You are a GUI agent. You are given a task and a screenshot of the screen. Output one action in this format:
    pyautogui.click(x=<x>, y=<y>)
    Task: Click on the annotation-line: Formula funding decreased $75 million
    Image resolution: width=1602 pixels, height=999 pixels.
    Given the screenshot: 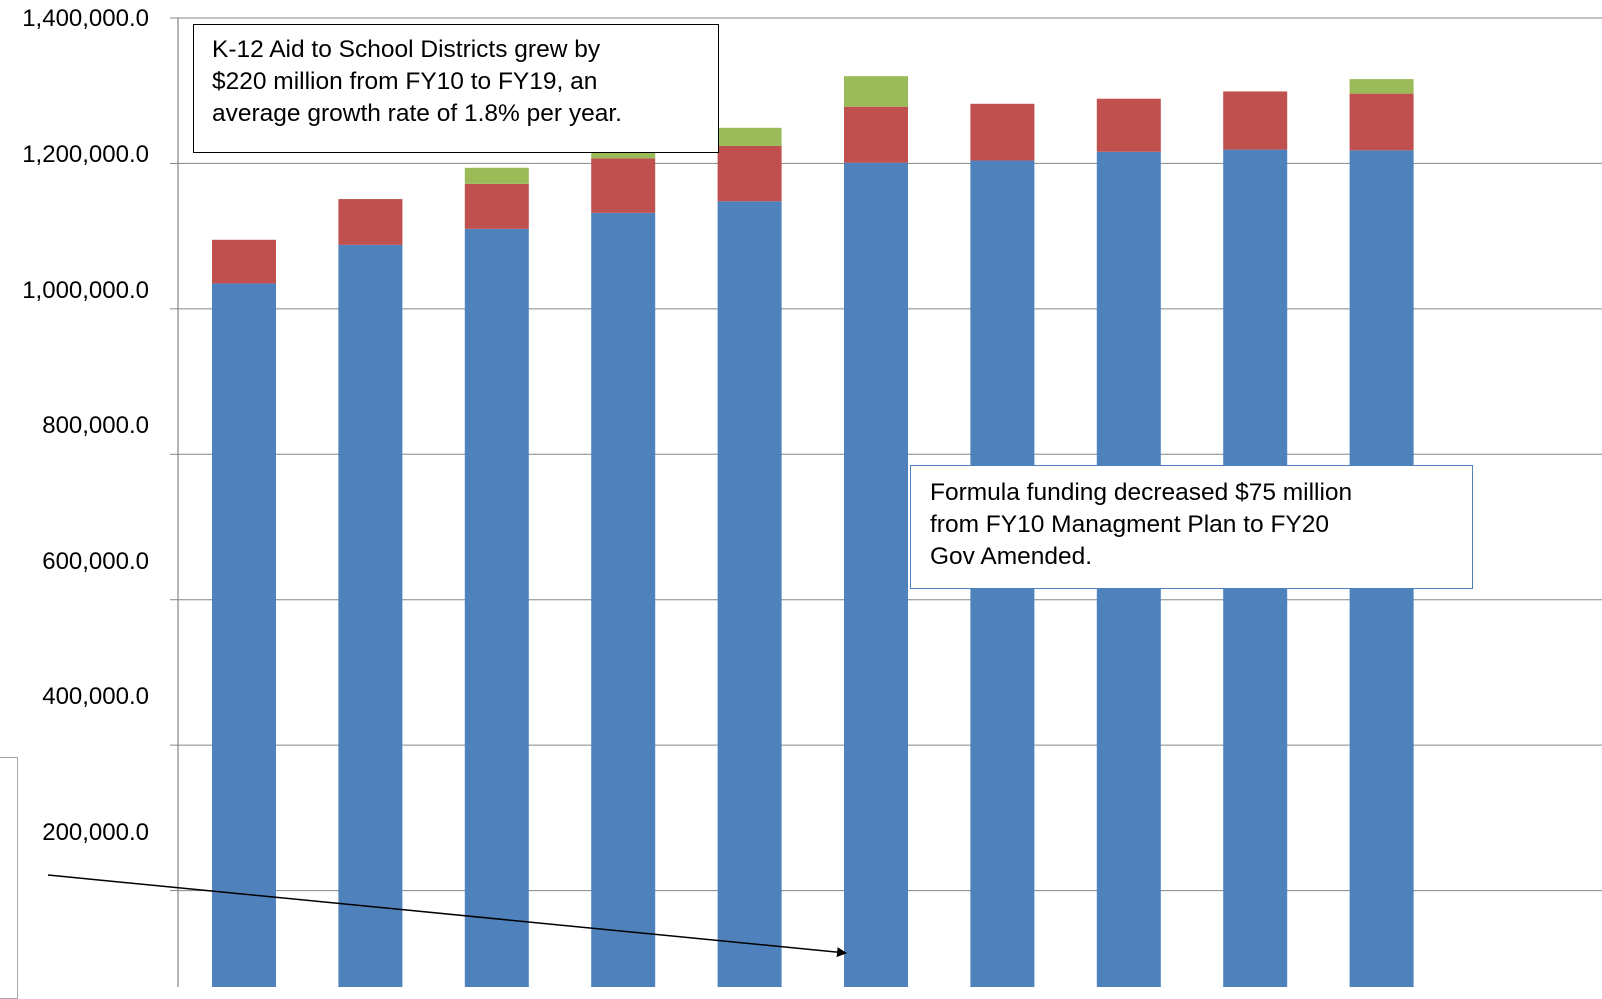 What is the action you would take?
    pyautogui.click(x=1141, y=492)
    